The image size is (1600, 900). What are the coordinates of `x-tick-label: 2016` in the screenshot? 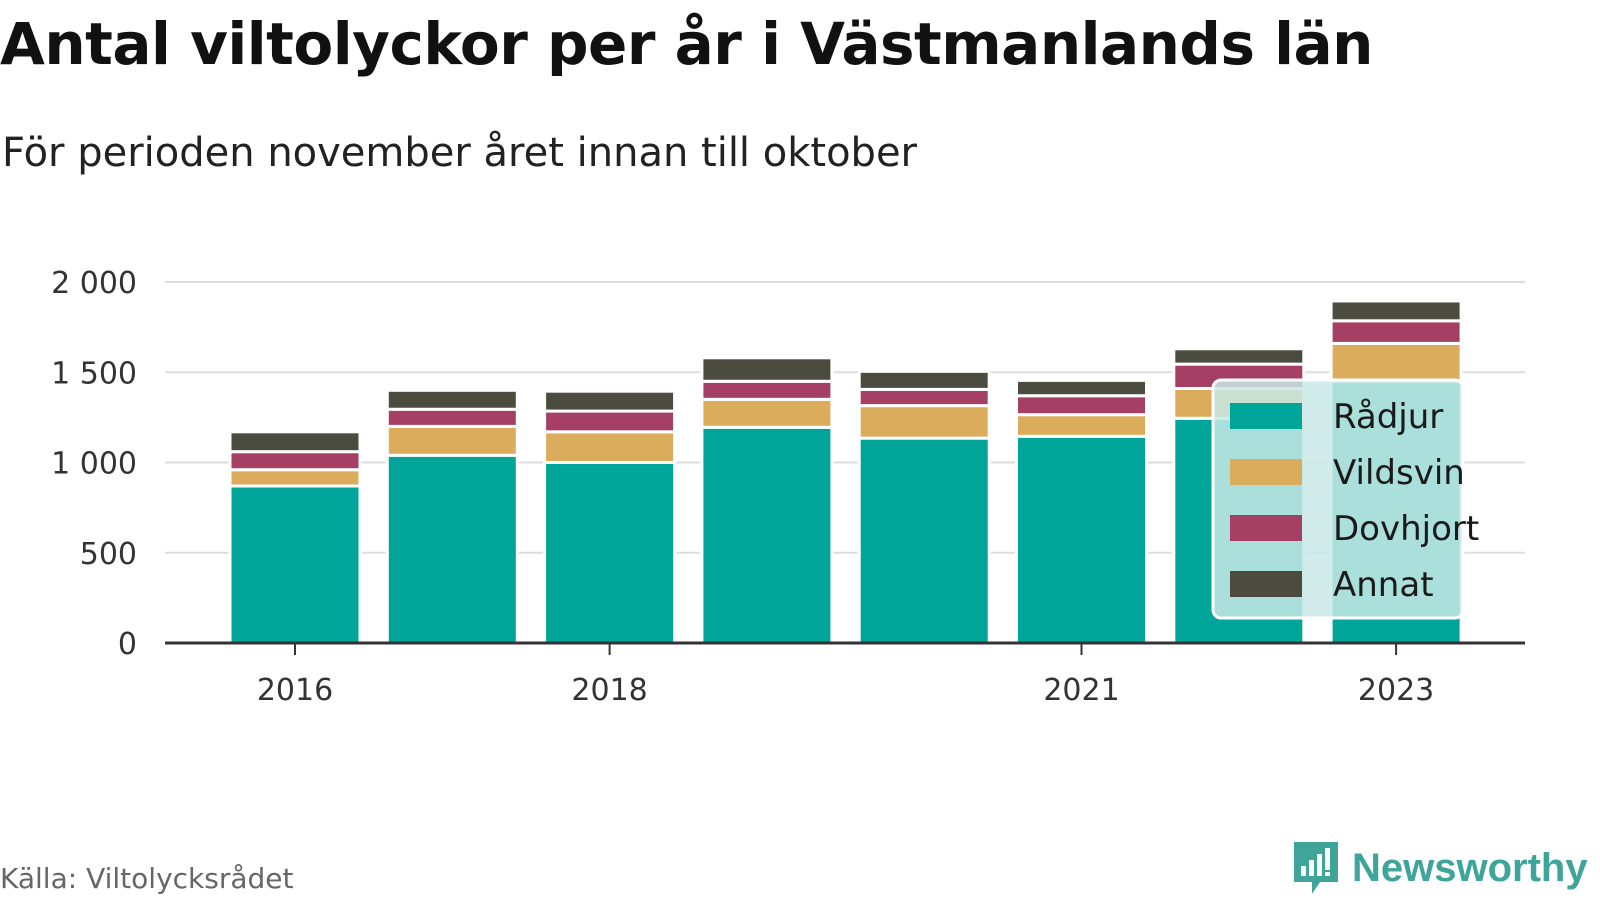 It's located at (295, 690).